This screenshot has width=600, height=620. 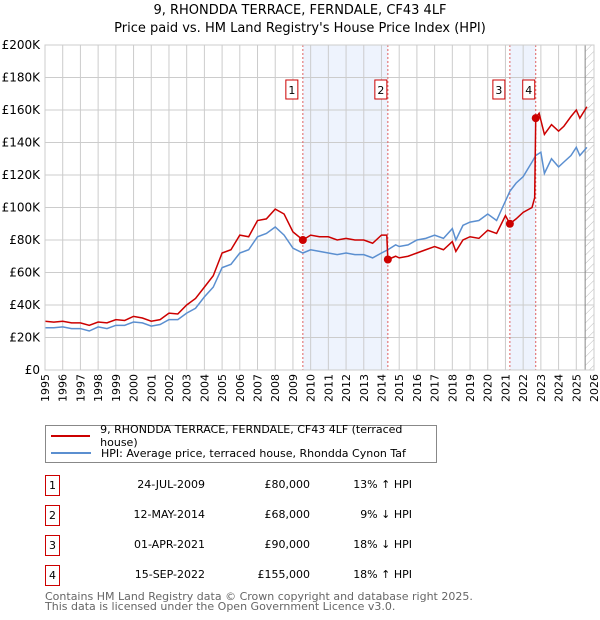 I want to click on x-tick-label: 2024, so click(x=559, y=388).